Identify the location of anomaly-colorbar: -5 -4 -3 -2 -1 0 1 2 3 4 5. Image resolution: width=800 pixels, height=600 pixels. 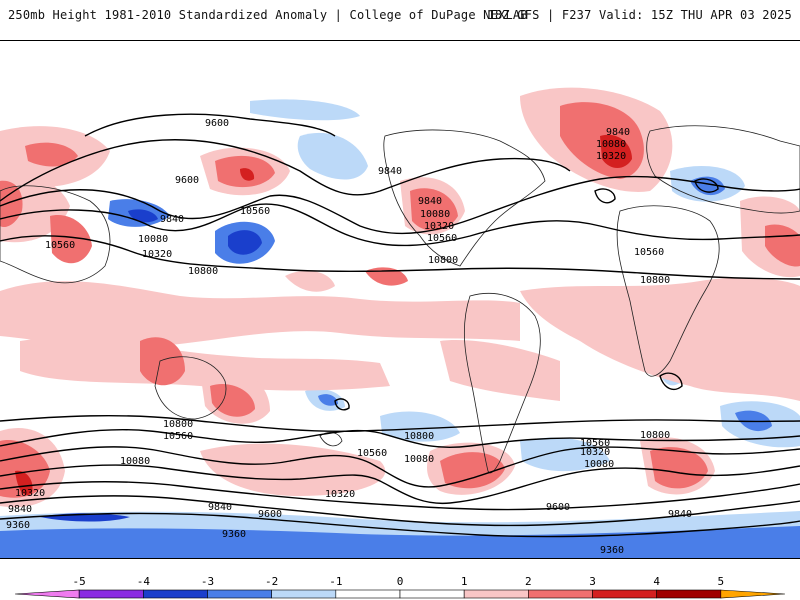
(400, 585).